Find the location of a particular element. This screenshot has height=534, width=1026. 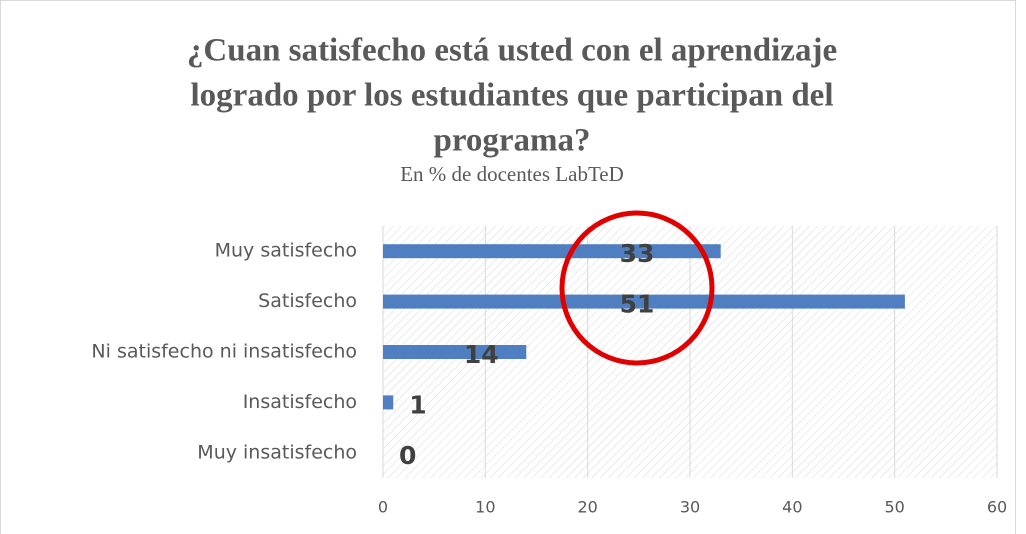

x-tick-label: 50 is located at coordinates (894, 507).